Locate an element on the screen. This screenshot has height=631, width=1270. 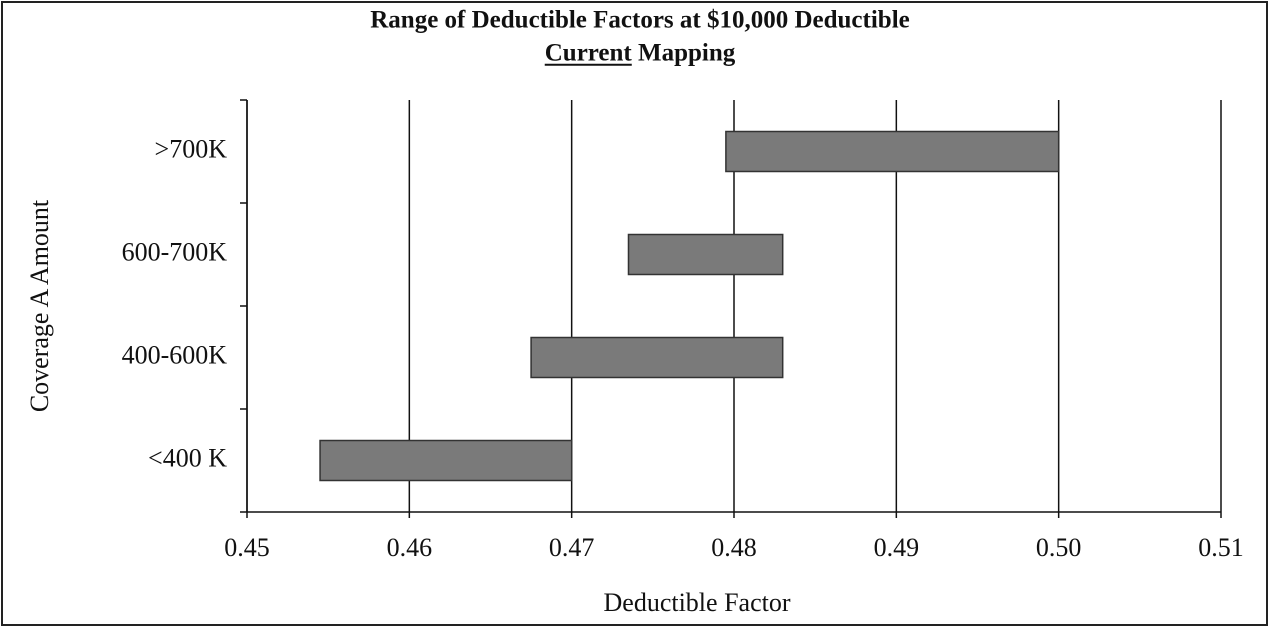
y-tick-label: 400-600K is located at coordinates (175, 354).